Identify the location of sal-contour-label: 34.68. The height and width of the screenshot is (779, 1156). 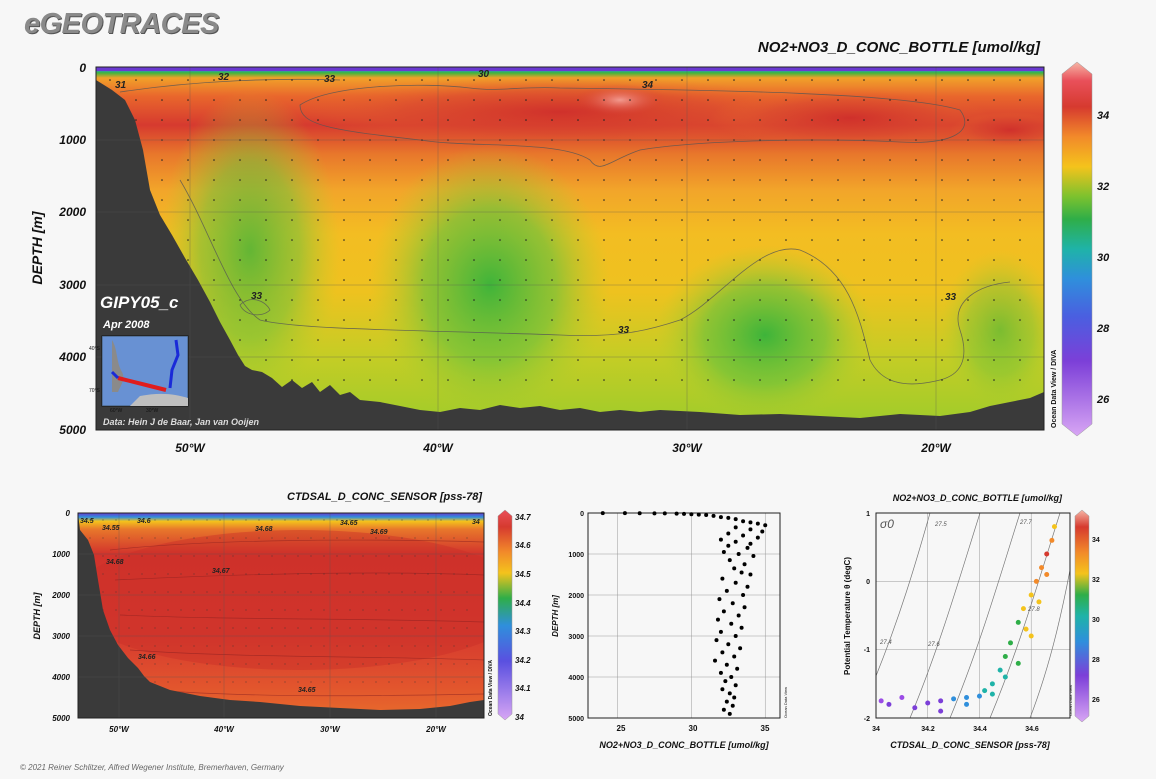
(115, 562).